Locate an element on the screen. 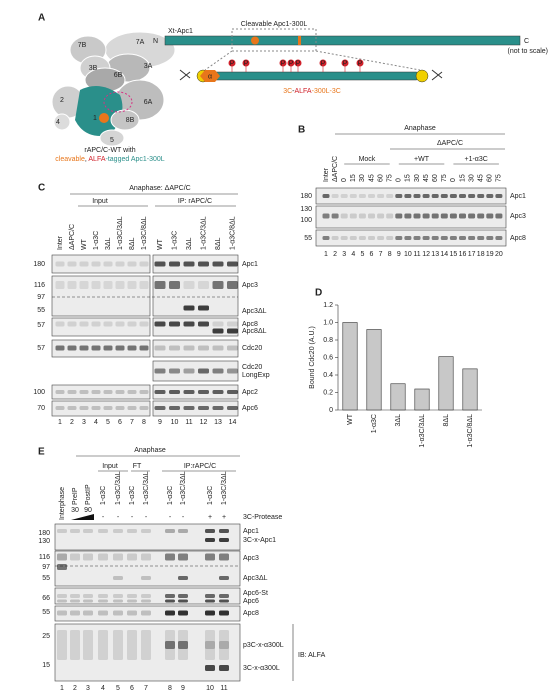  protease-sign: - is located at coordinates (146, 517).